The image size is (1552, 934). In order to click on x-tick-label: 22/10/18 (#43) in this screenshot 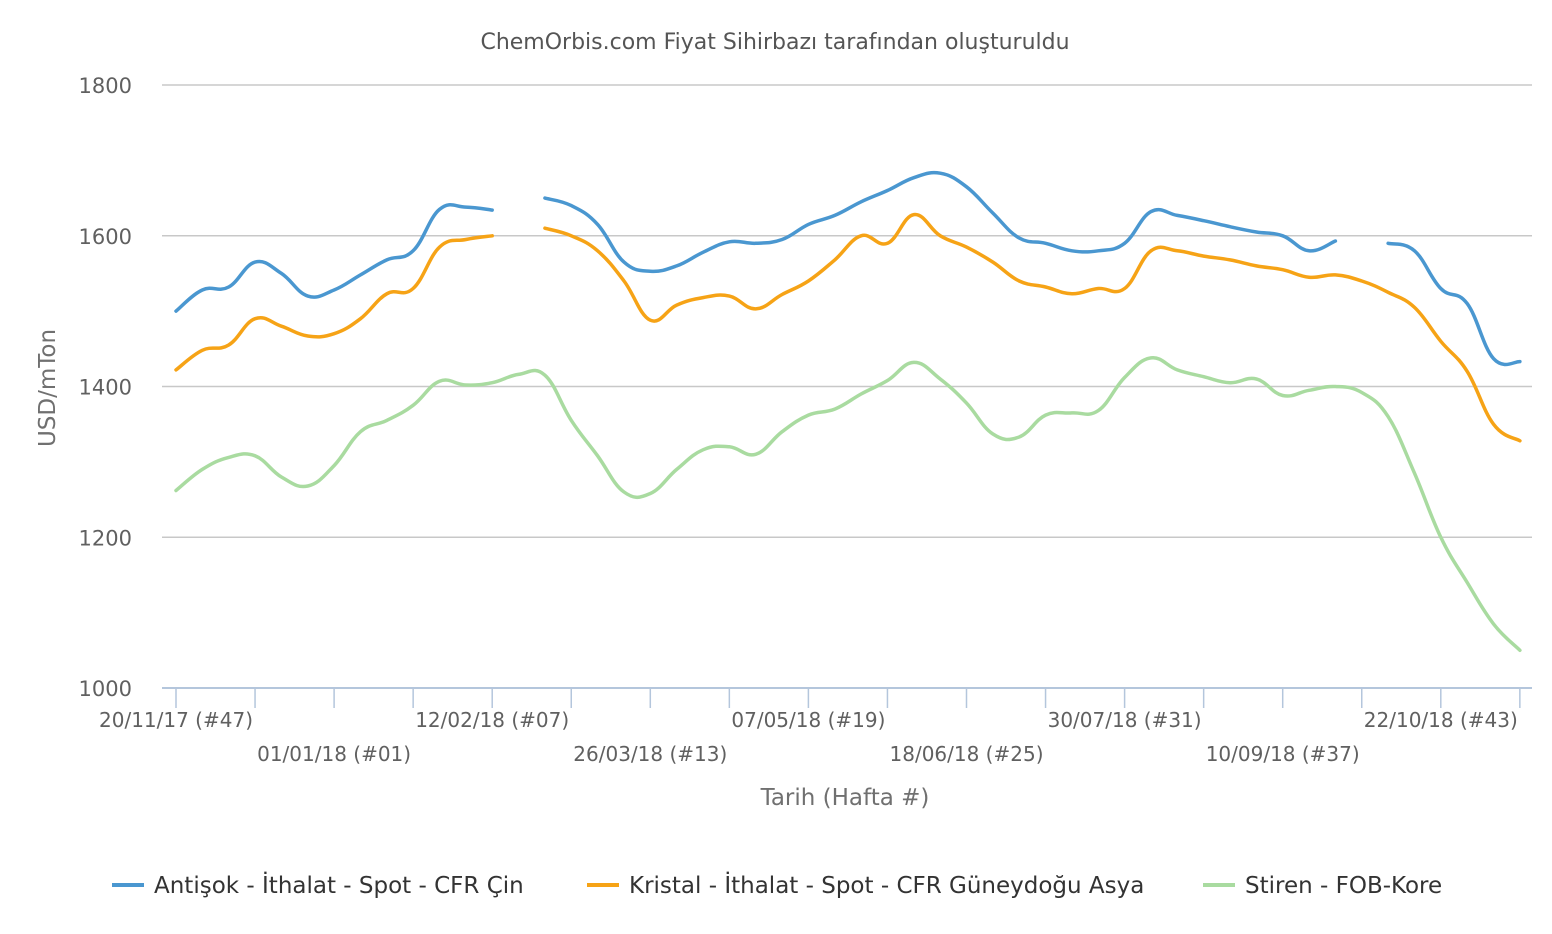, I will do `click(1441, 720)`.